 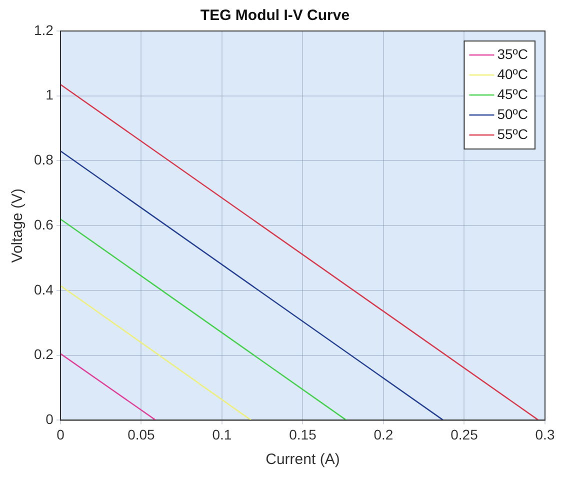 What do you see at coordinates (545, 434) in the screenshot?
I see `x-tick-label: 0.3` at bounding box center [545, 434].